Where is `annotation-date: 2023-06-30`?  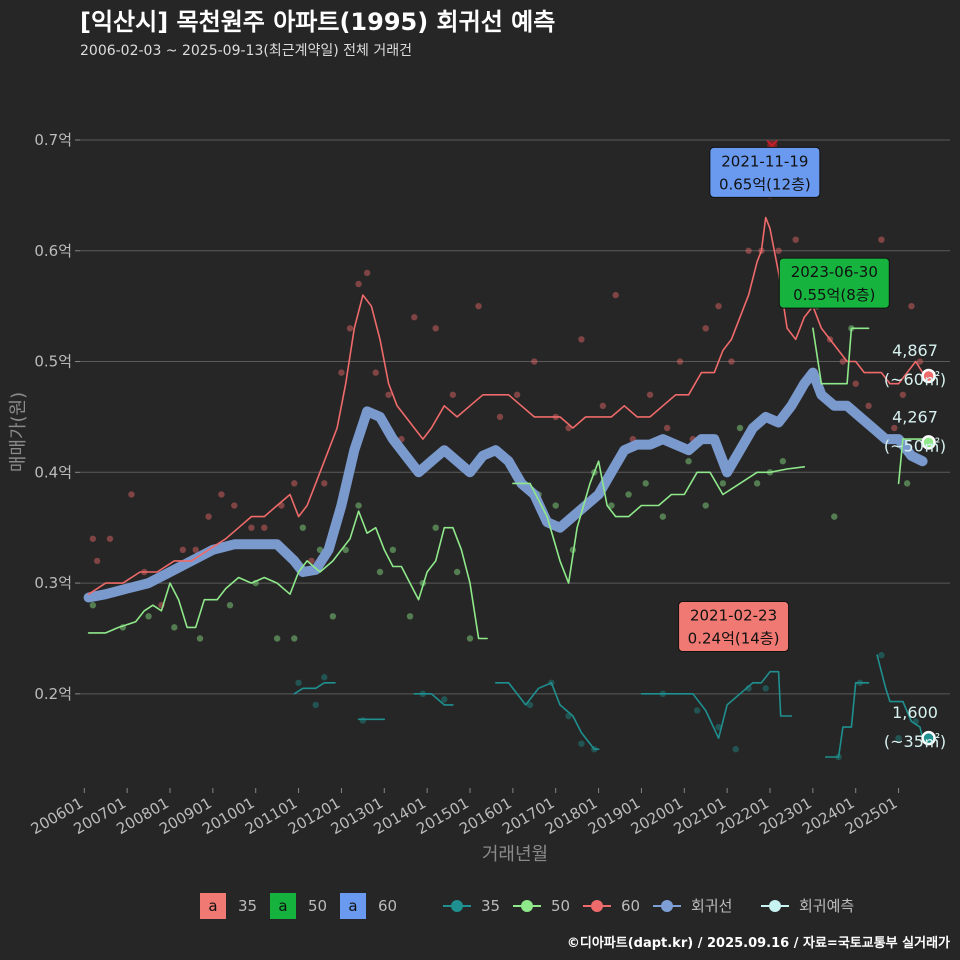
annotation-date: 2023-06-30 is located at coordinates (834, 272).